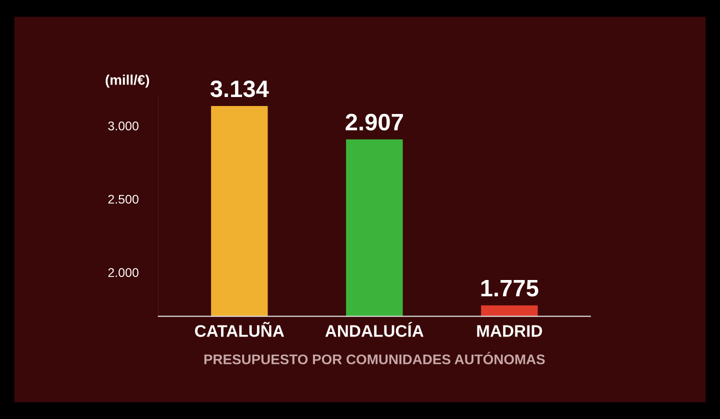 Image resolution: width=720 pixels, height=419 pixels. Describe the element at coordinates (128, 81) in the screenshot. I see `y-axis-title: (mill/€)` at that location.